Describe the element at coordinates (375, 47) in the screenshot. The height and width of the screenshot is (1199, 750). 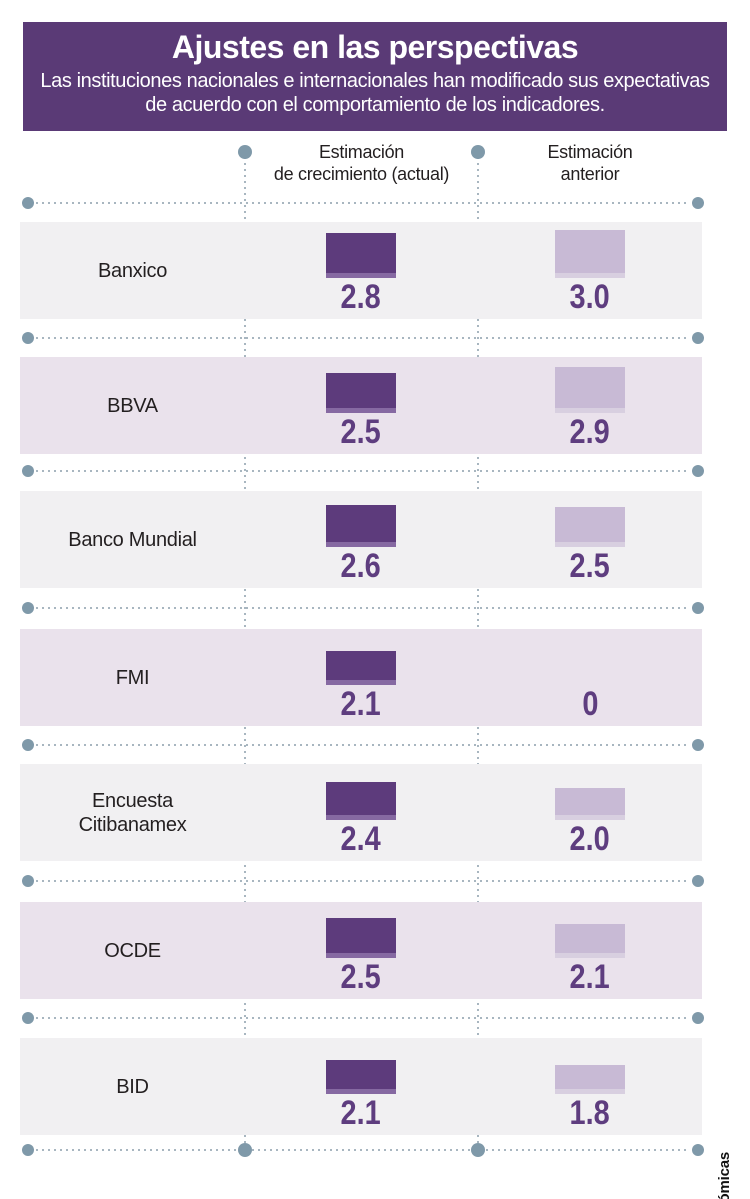
I see `page-title: Ajustes en las perspectivas` at that location.